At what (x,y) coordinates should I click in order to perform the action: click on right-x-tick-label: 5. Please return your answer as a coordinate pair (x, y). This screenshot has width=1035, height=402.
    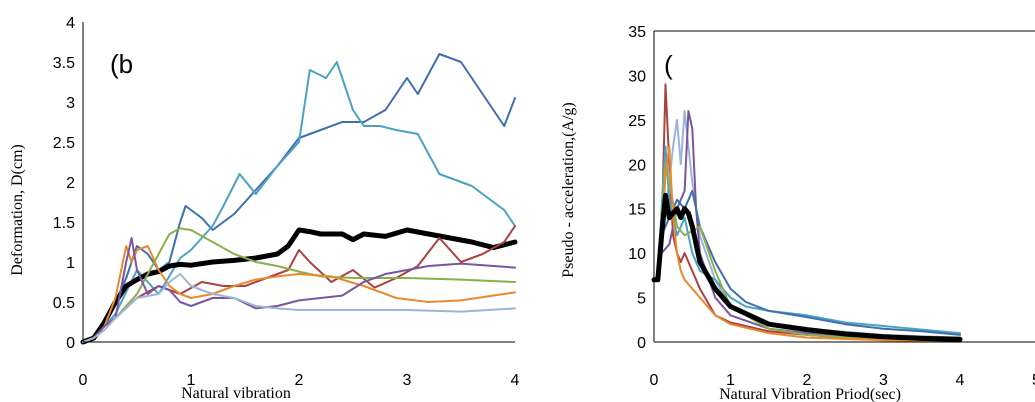
    Looking at the image, I should click on (1033, 380).